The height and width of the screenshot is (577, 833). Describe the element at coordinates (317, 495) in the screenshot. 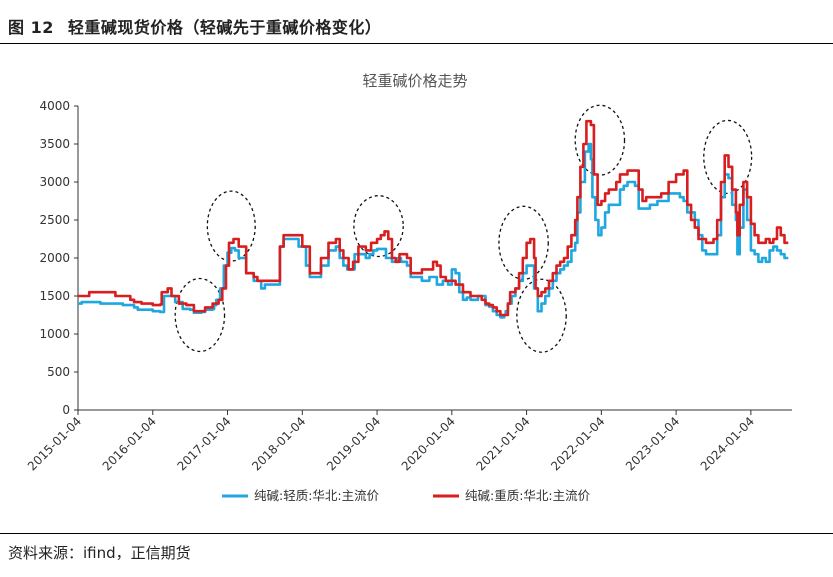

I see `legend-label: 纯碱:轻质:华北:主流价` at that location.